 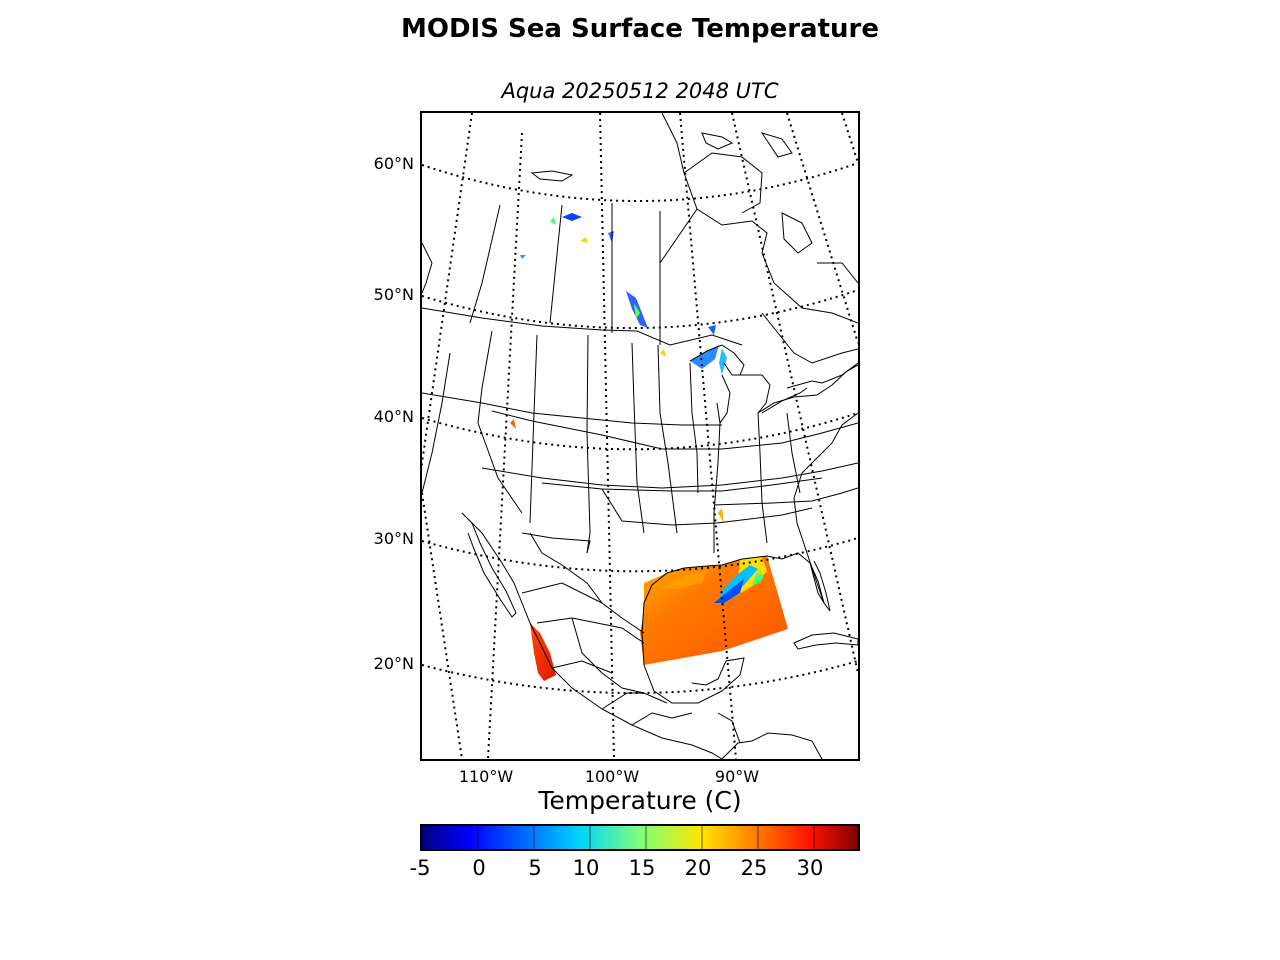 What do you see at coordinates (640, 800) in the screenshot?
I see `colorbar-label: Temperature (C)` at bounding box center [640, 800].